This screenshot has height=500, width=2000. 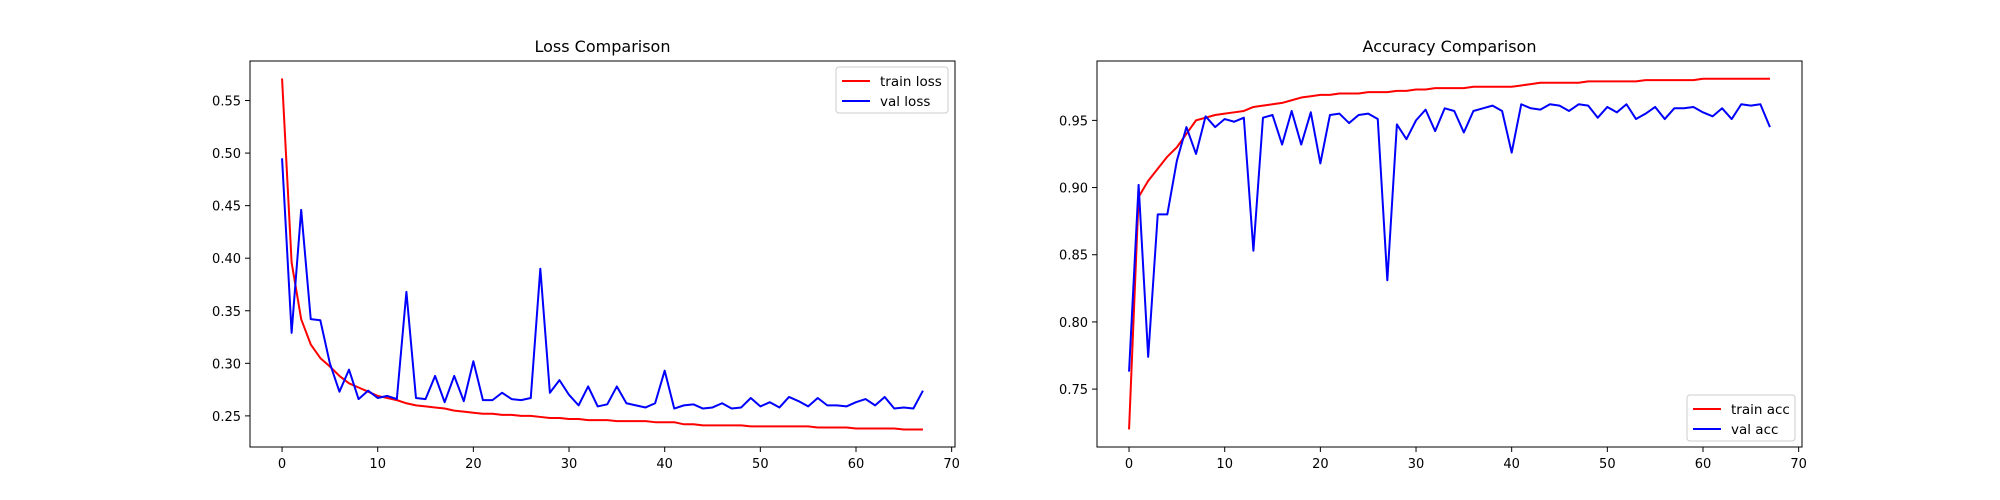 What do you see at coordinates (226, 259) in the screenshot?
I see `loss-y-tick-label: 0.40` at bounding box center [226, 259].